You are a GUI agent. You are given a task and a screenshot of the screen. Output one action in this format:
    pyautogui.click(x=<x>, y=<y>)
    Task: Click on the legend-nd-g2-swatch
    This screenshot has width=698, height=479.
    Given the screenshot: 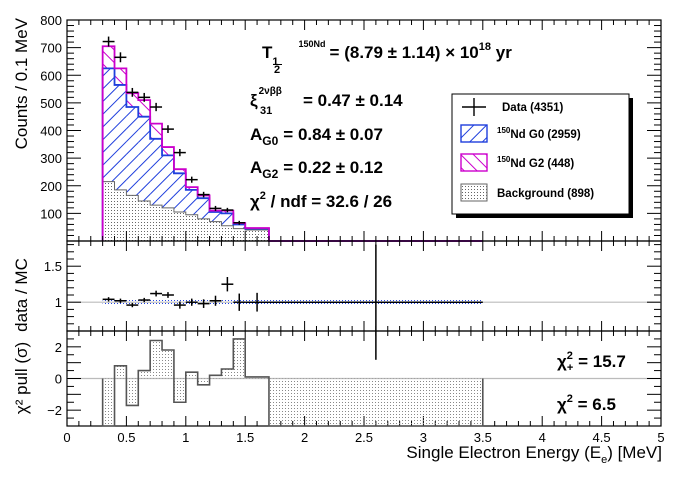 What is the action you would take?
    pyautogui.click(x=474, y=162)
    